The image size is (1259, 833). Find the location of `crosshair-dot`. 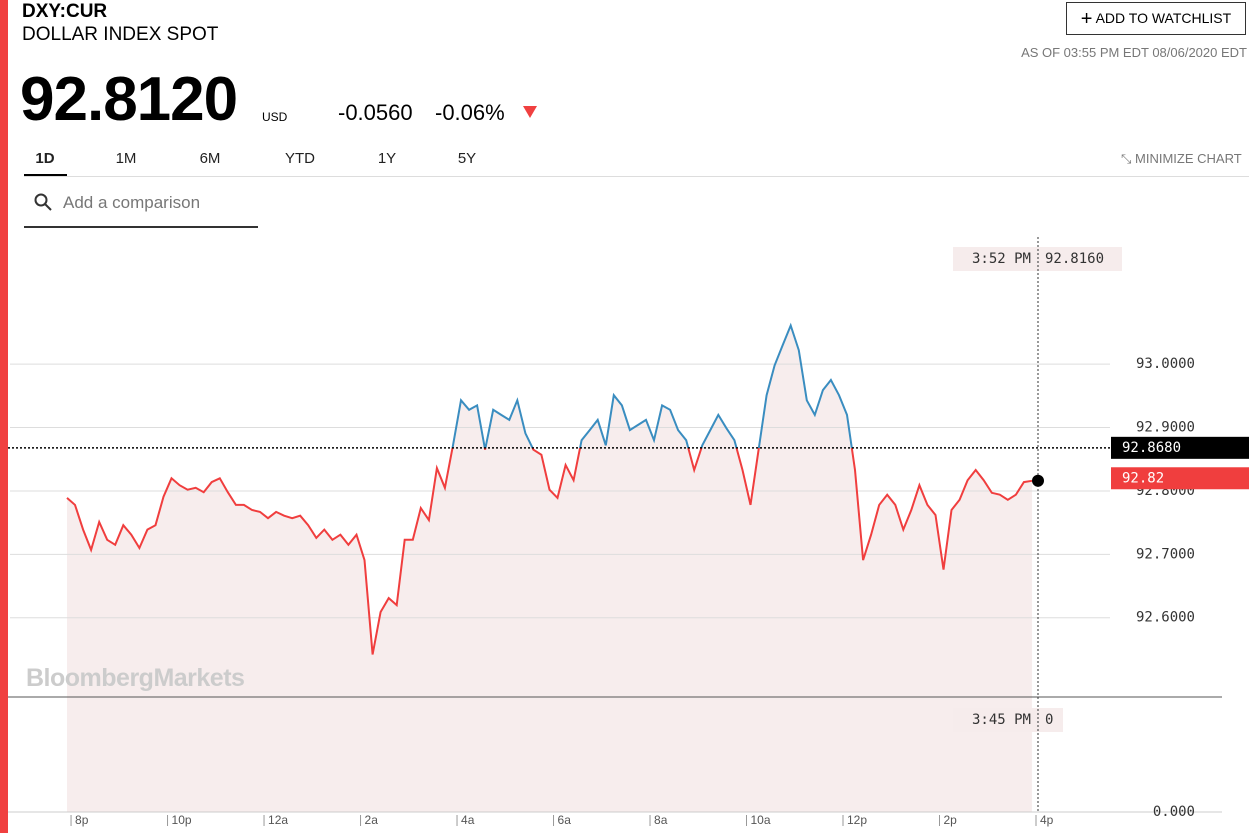

crosshair-dot is located at coordinates (1038, 480).